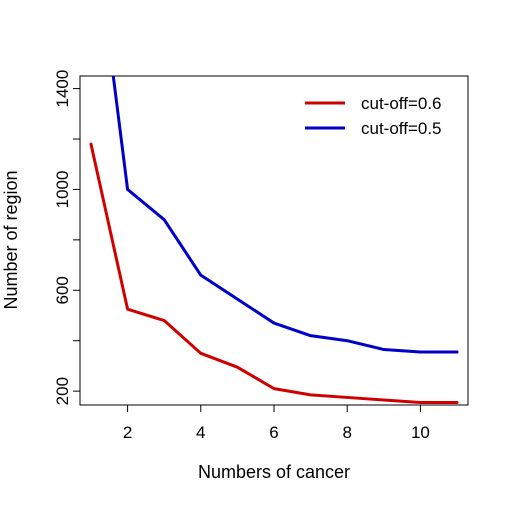 This screenshot has width=508, height=508. Describe the element at coordinates (62, 190) in the screenshot. I see `y-tick-label: 1000` at that location.